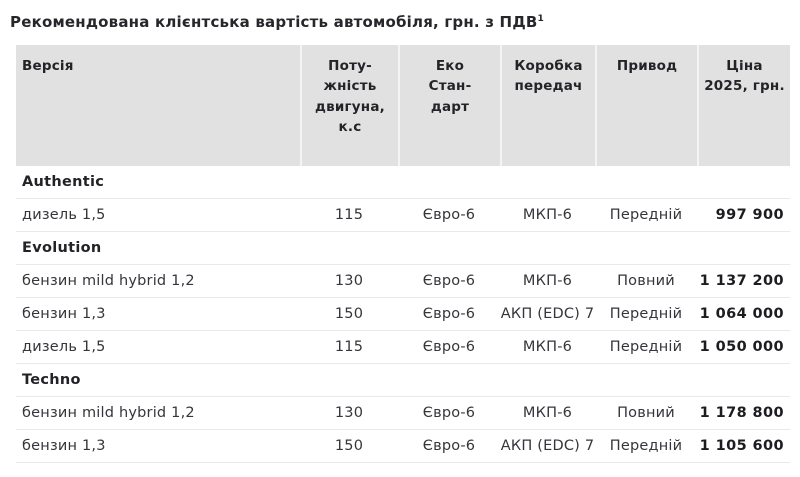 The height and width of the screenshot is (477, 800). What do you see at coordinates (48, 66) in the screenshot?
I see `column-header-version: Версія` at bounding box center [48, 66].